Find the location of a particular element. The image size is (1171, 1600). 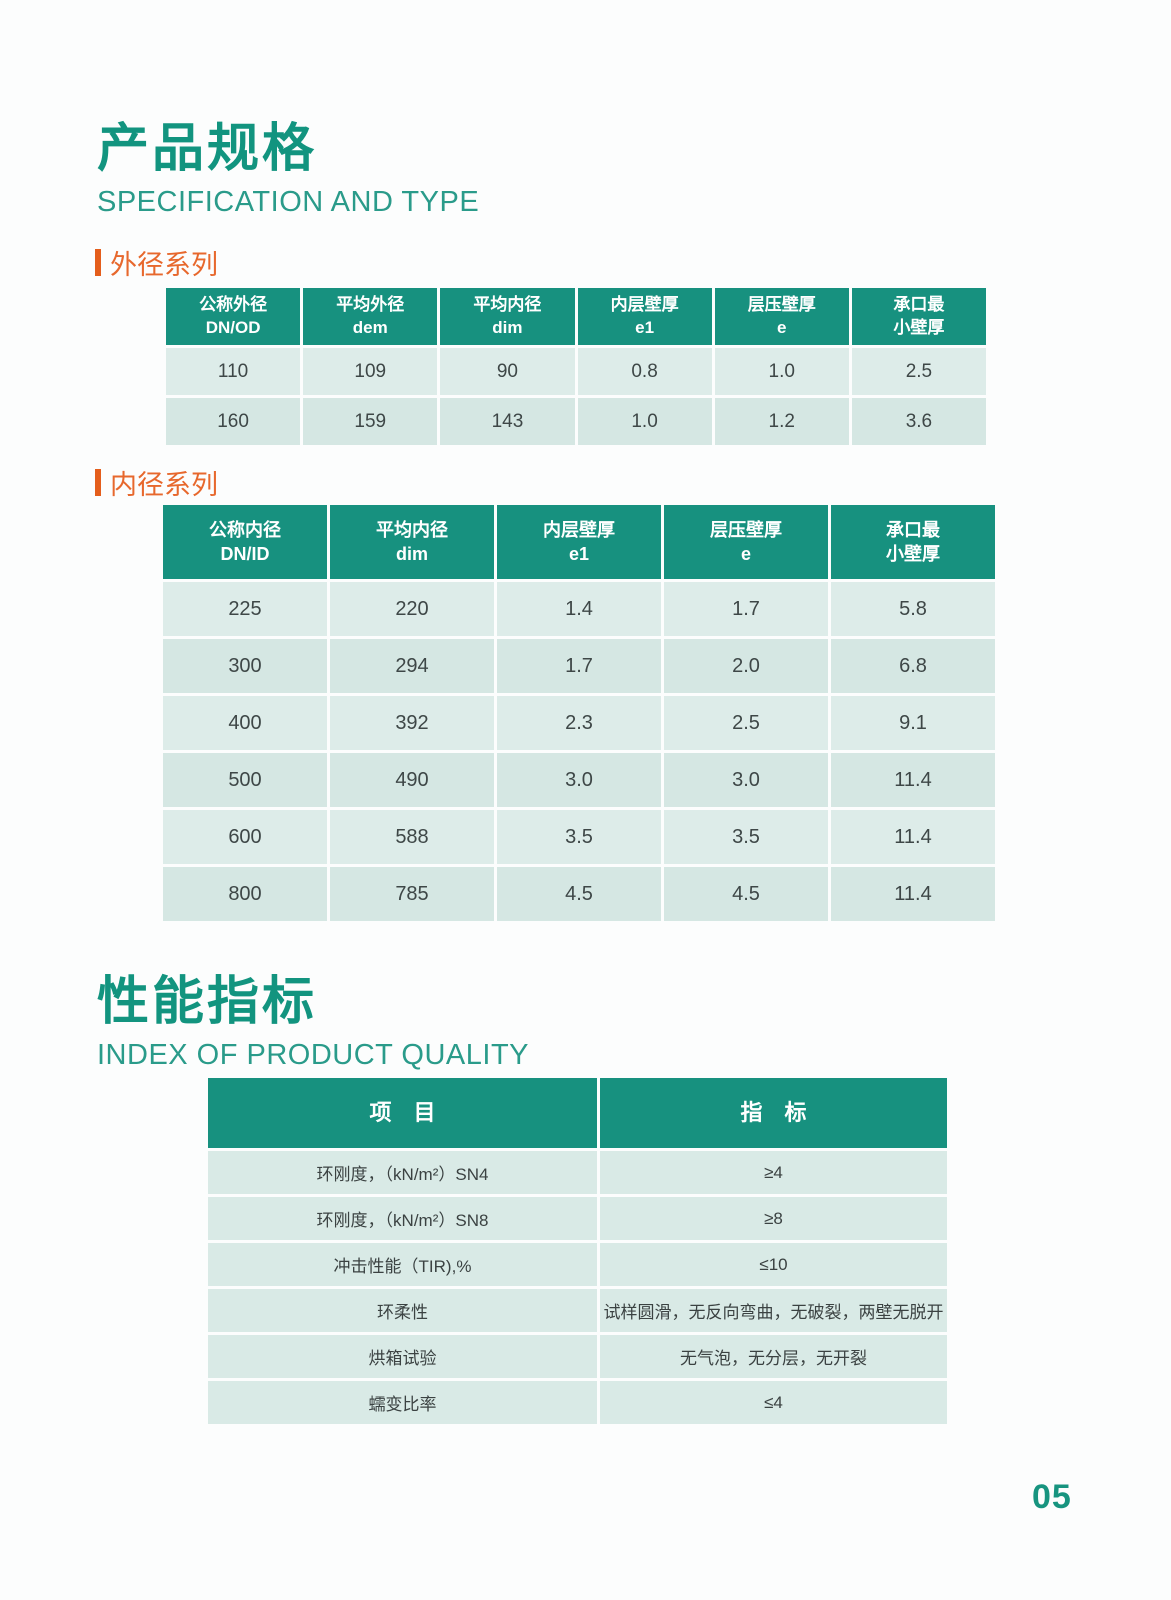

table-data-cell: 159 is located at coordinates (370, 421).